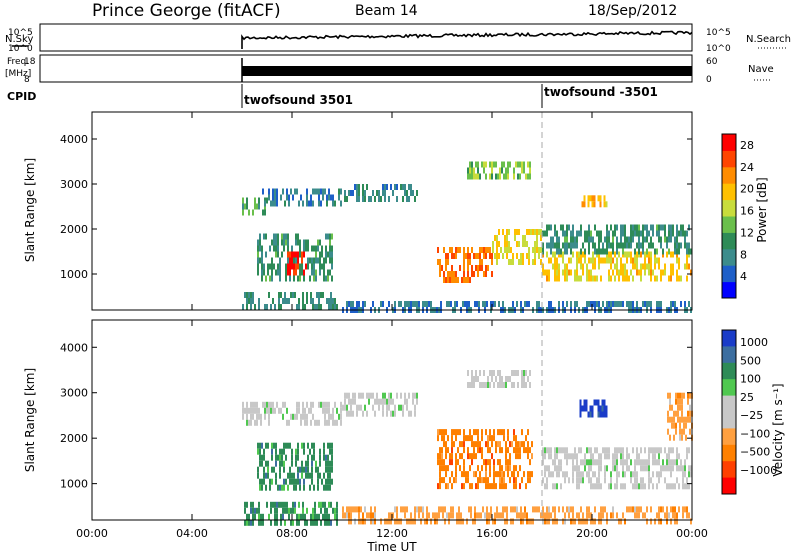 The height and width of the screenshot is (554, 800). I want to click on power-colorbar-segment, so click(729, 192).